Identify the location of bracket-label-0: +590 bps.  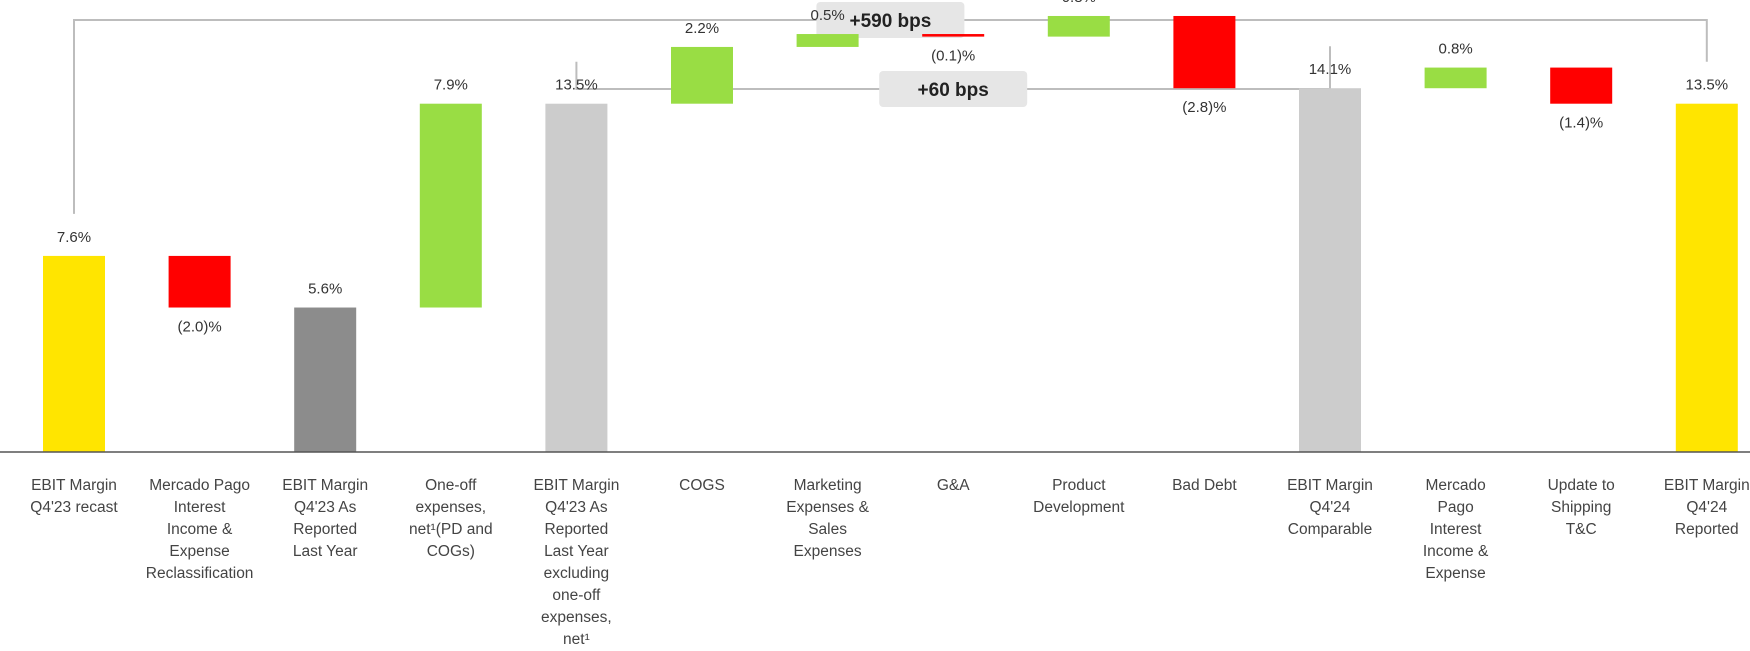
(890, 21).